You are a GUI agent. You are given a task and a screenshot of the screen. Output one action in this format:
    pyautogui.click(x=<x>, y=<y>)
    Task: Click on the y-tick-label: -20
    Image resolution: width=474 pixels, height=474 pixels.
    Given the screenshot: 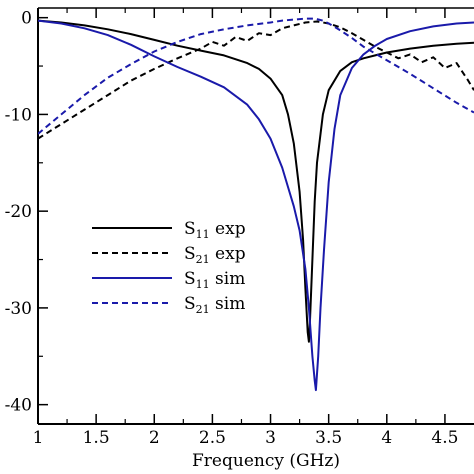 What is the action you would take?
    pyautogui.click(x=18, y=212)
    